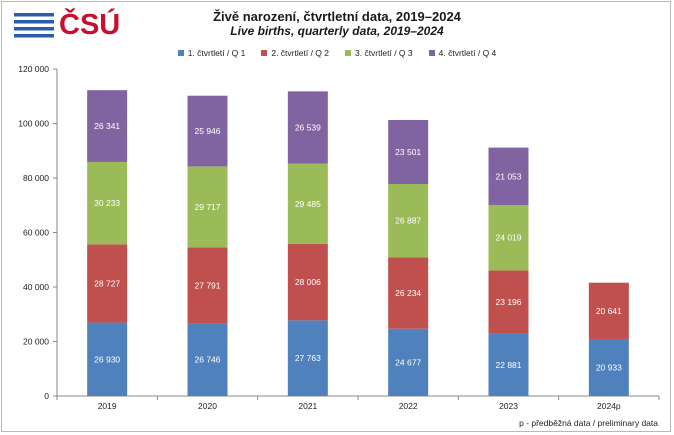 The height and width of the screenshot is (435, 674). What do you see at coordinates (216, 53) in the screenshot?
I see `legend-label: 1. čtvrtletí / Q 1` at bounding box center [216, 53].